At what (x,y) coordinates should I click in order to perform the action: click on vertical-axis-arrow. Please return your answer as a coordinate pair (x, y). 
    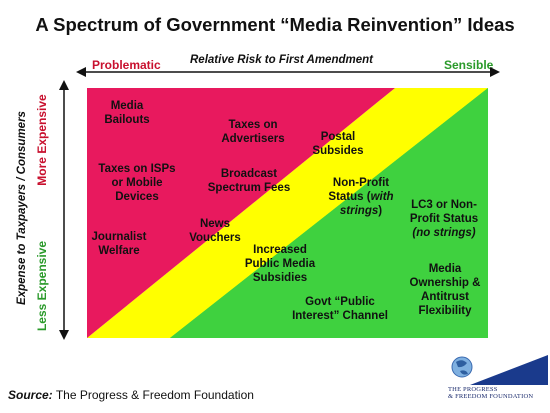
    Looking at the image, I should click on (64, 210).